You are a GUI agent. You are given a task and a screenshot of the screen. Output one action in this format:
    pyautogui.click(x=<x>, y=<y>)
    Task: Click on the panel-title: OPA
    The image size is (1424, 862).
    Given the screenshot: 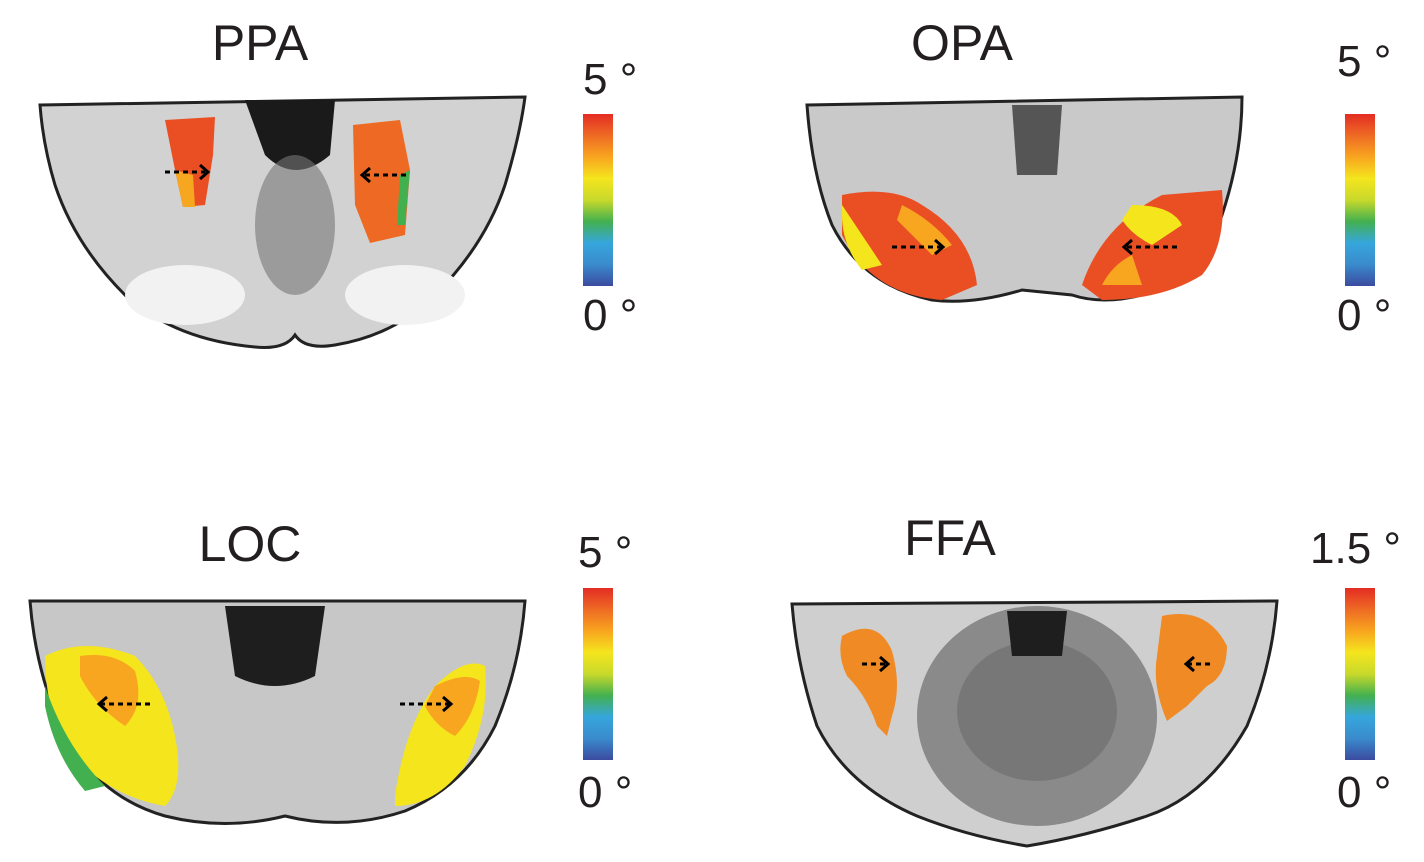 What is the action you would take?
    pyautogui.click(x=962, y=43)
    